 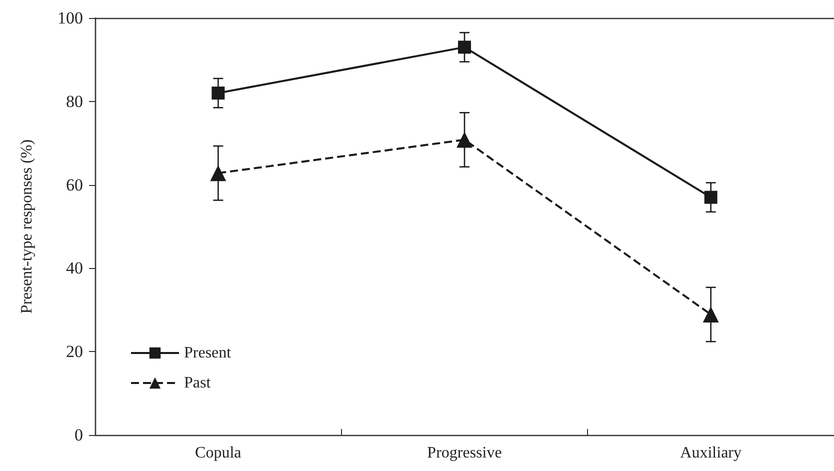 I want to click on y-axis-title: Present-type responses (%), so click(x=27, y=226).